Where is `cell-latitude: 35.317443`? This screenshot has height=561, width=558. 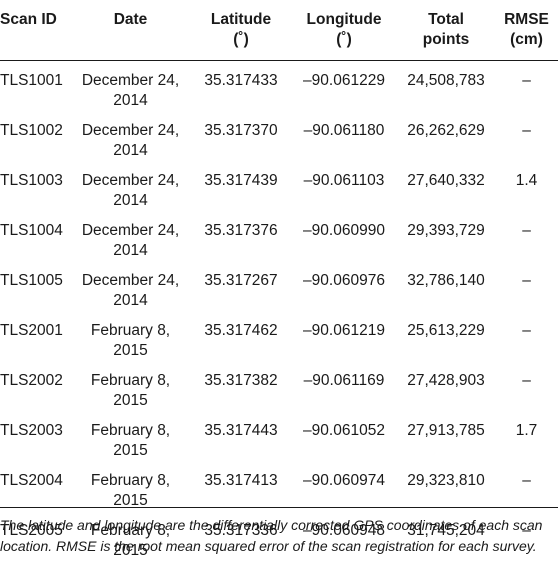 cell-latitude: 35.317443 is located at coordinates (241, 430).